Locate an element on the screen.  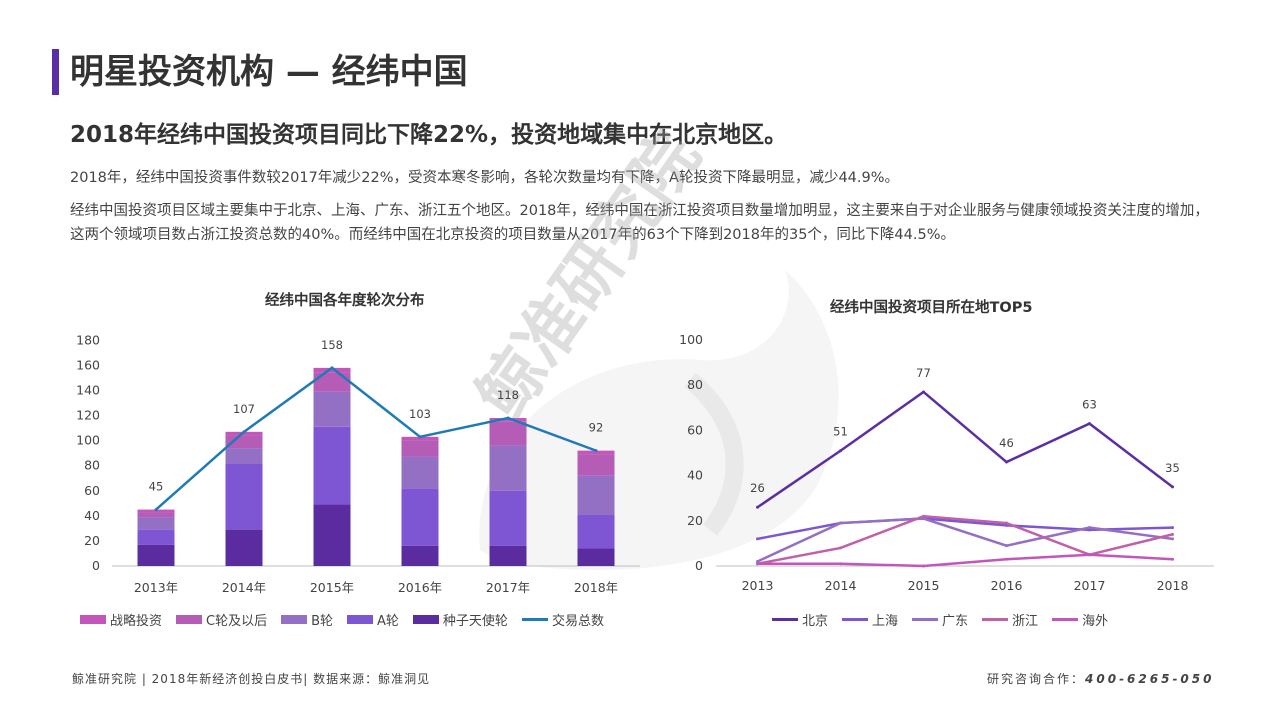
y-tick-label: 180 is located at coordinates (88, 339).